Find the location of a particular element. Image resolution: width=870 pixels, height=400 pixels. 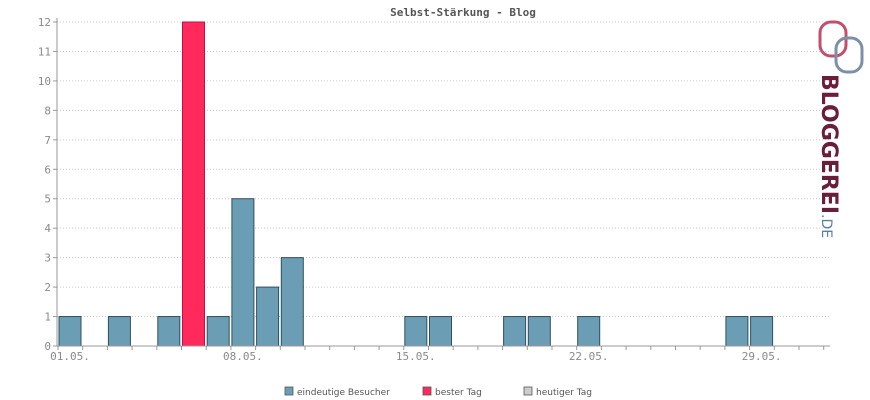

chart-title: Selbst-Stärkung - Blog is located at coordinates (463, 12).